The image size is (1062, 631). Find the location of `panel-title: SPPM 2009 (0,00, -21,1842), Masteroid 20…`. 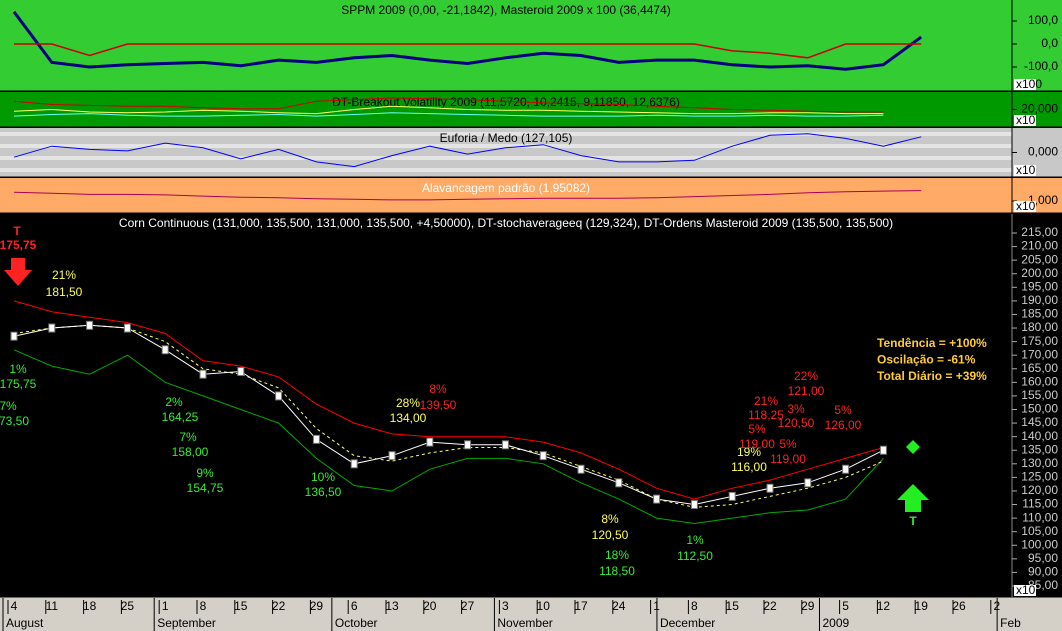

panel-title: SPPM 2009 (0,00, -21,1842), Masteroid 20… is located at coordinates (506, 10).